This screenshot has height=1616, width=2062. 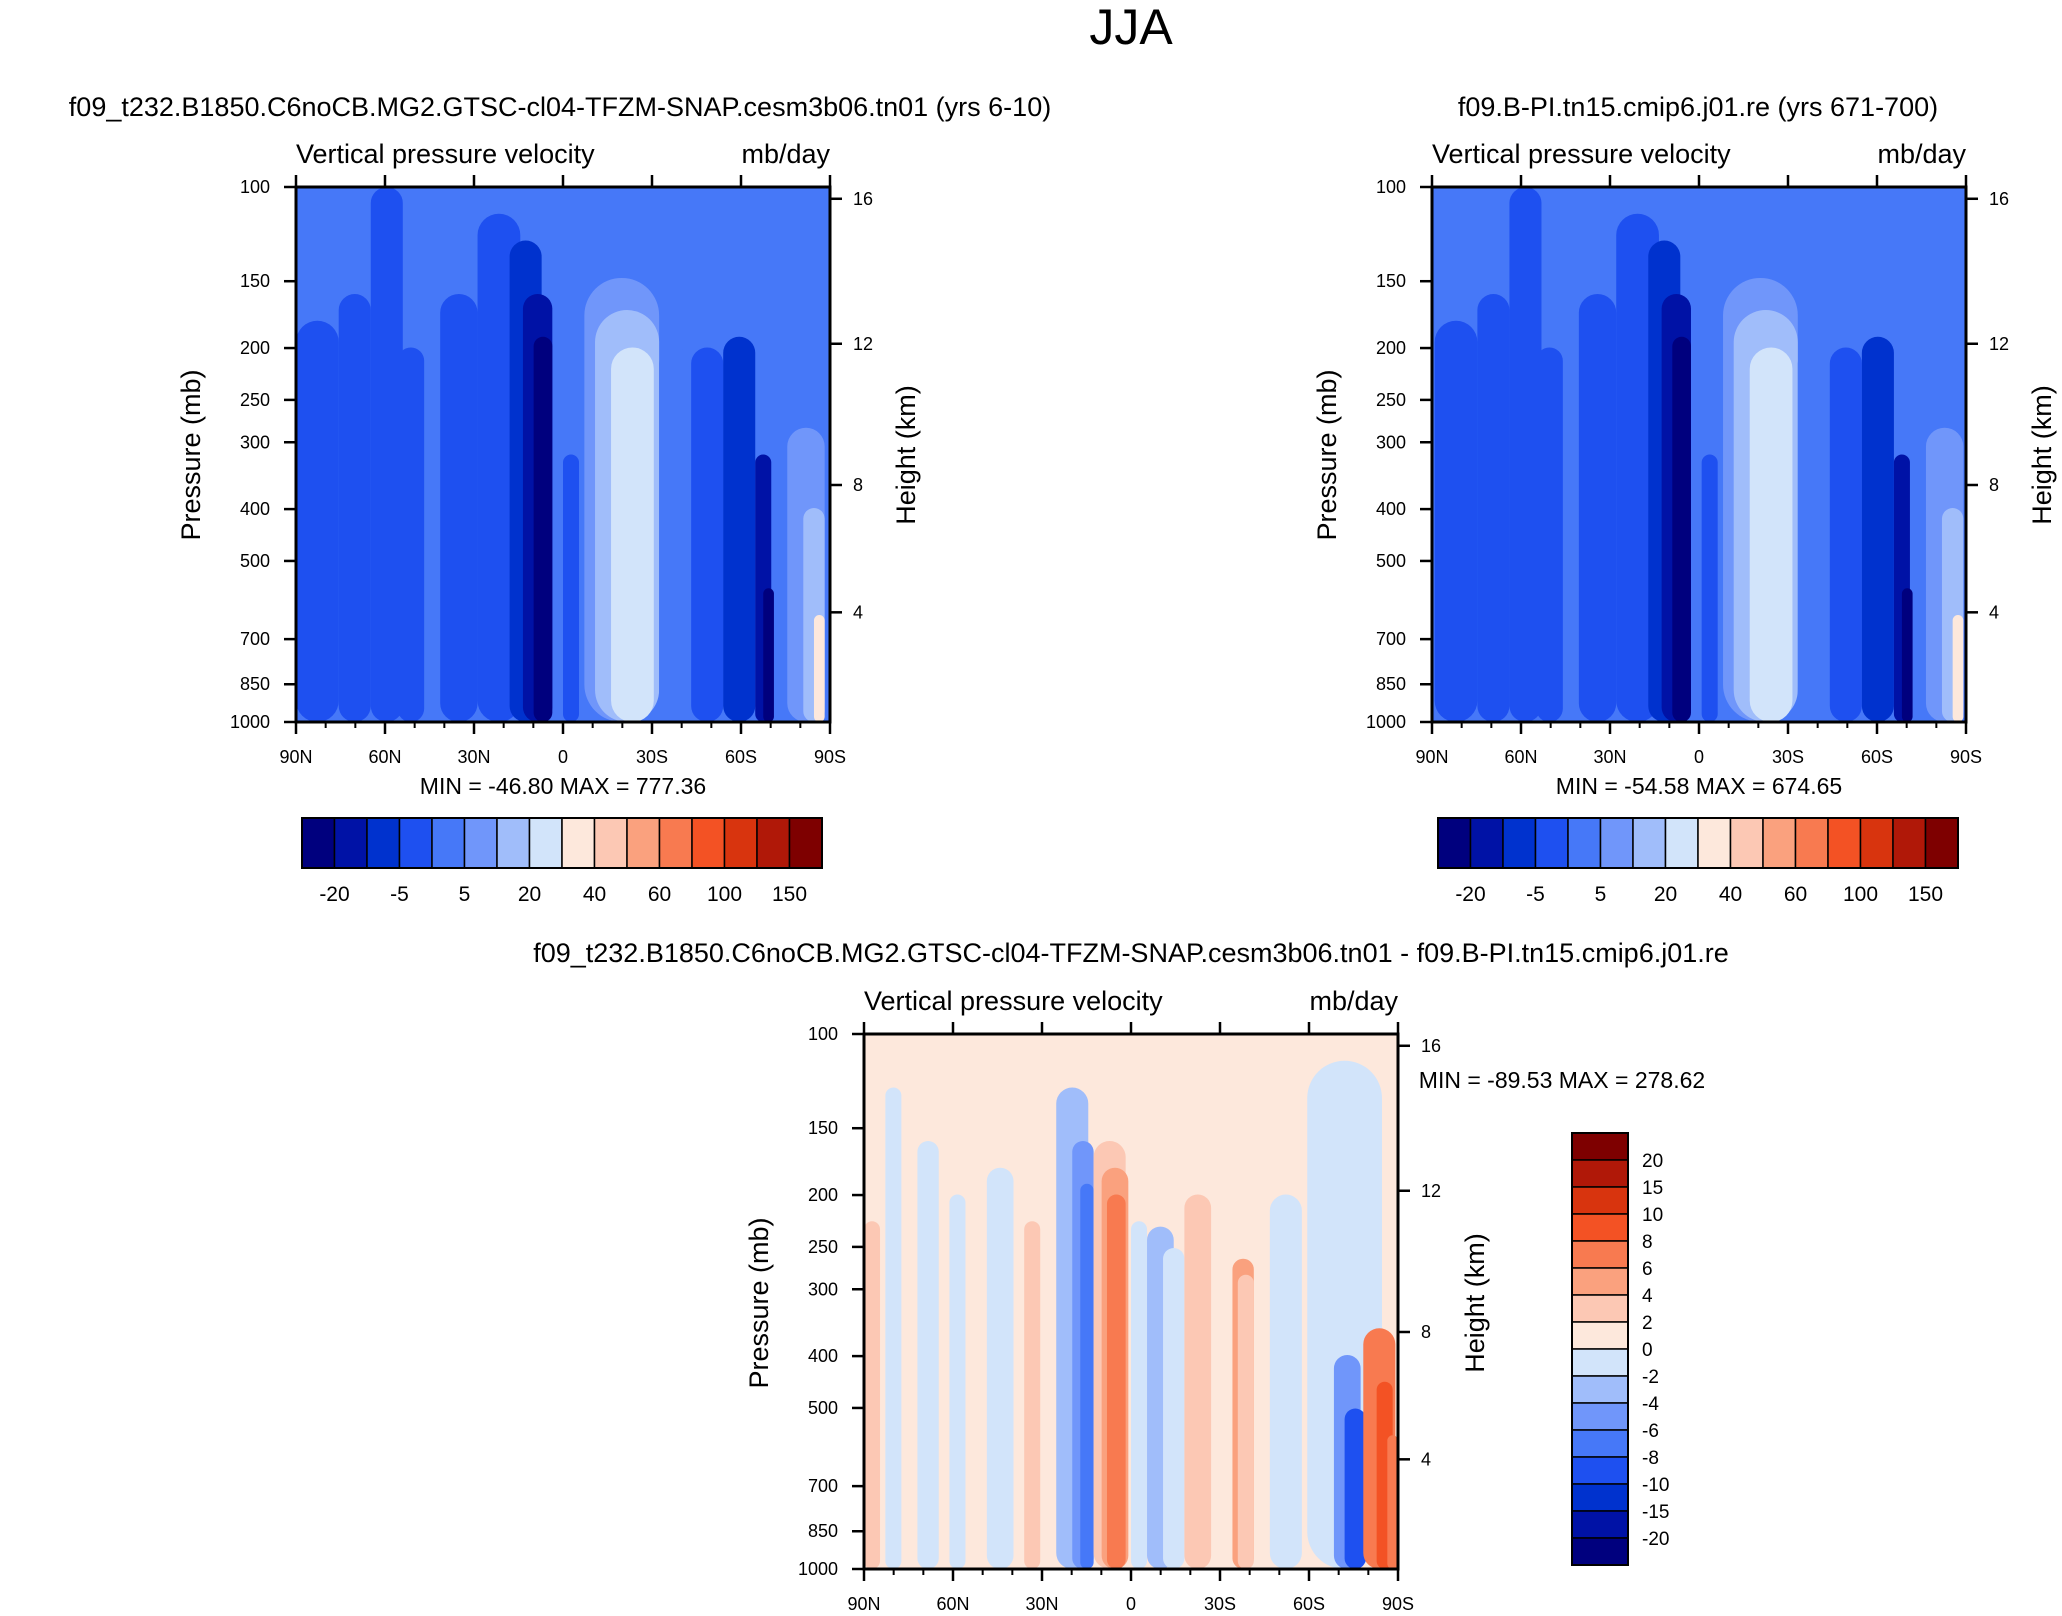 I want to click on colorbar-label: -5, so click(x=1535, y=894).